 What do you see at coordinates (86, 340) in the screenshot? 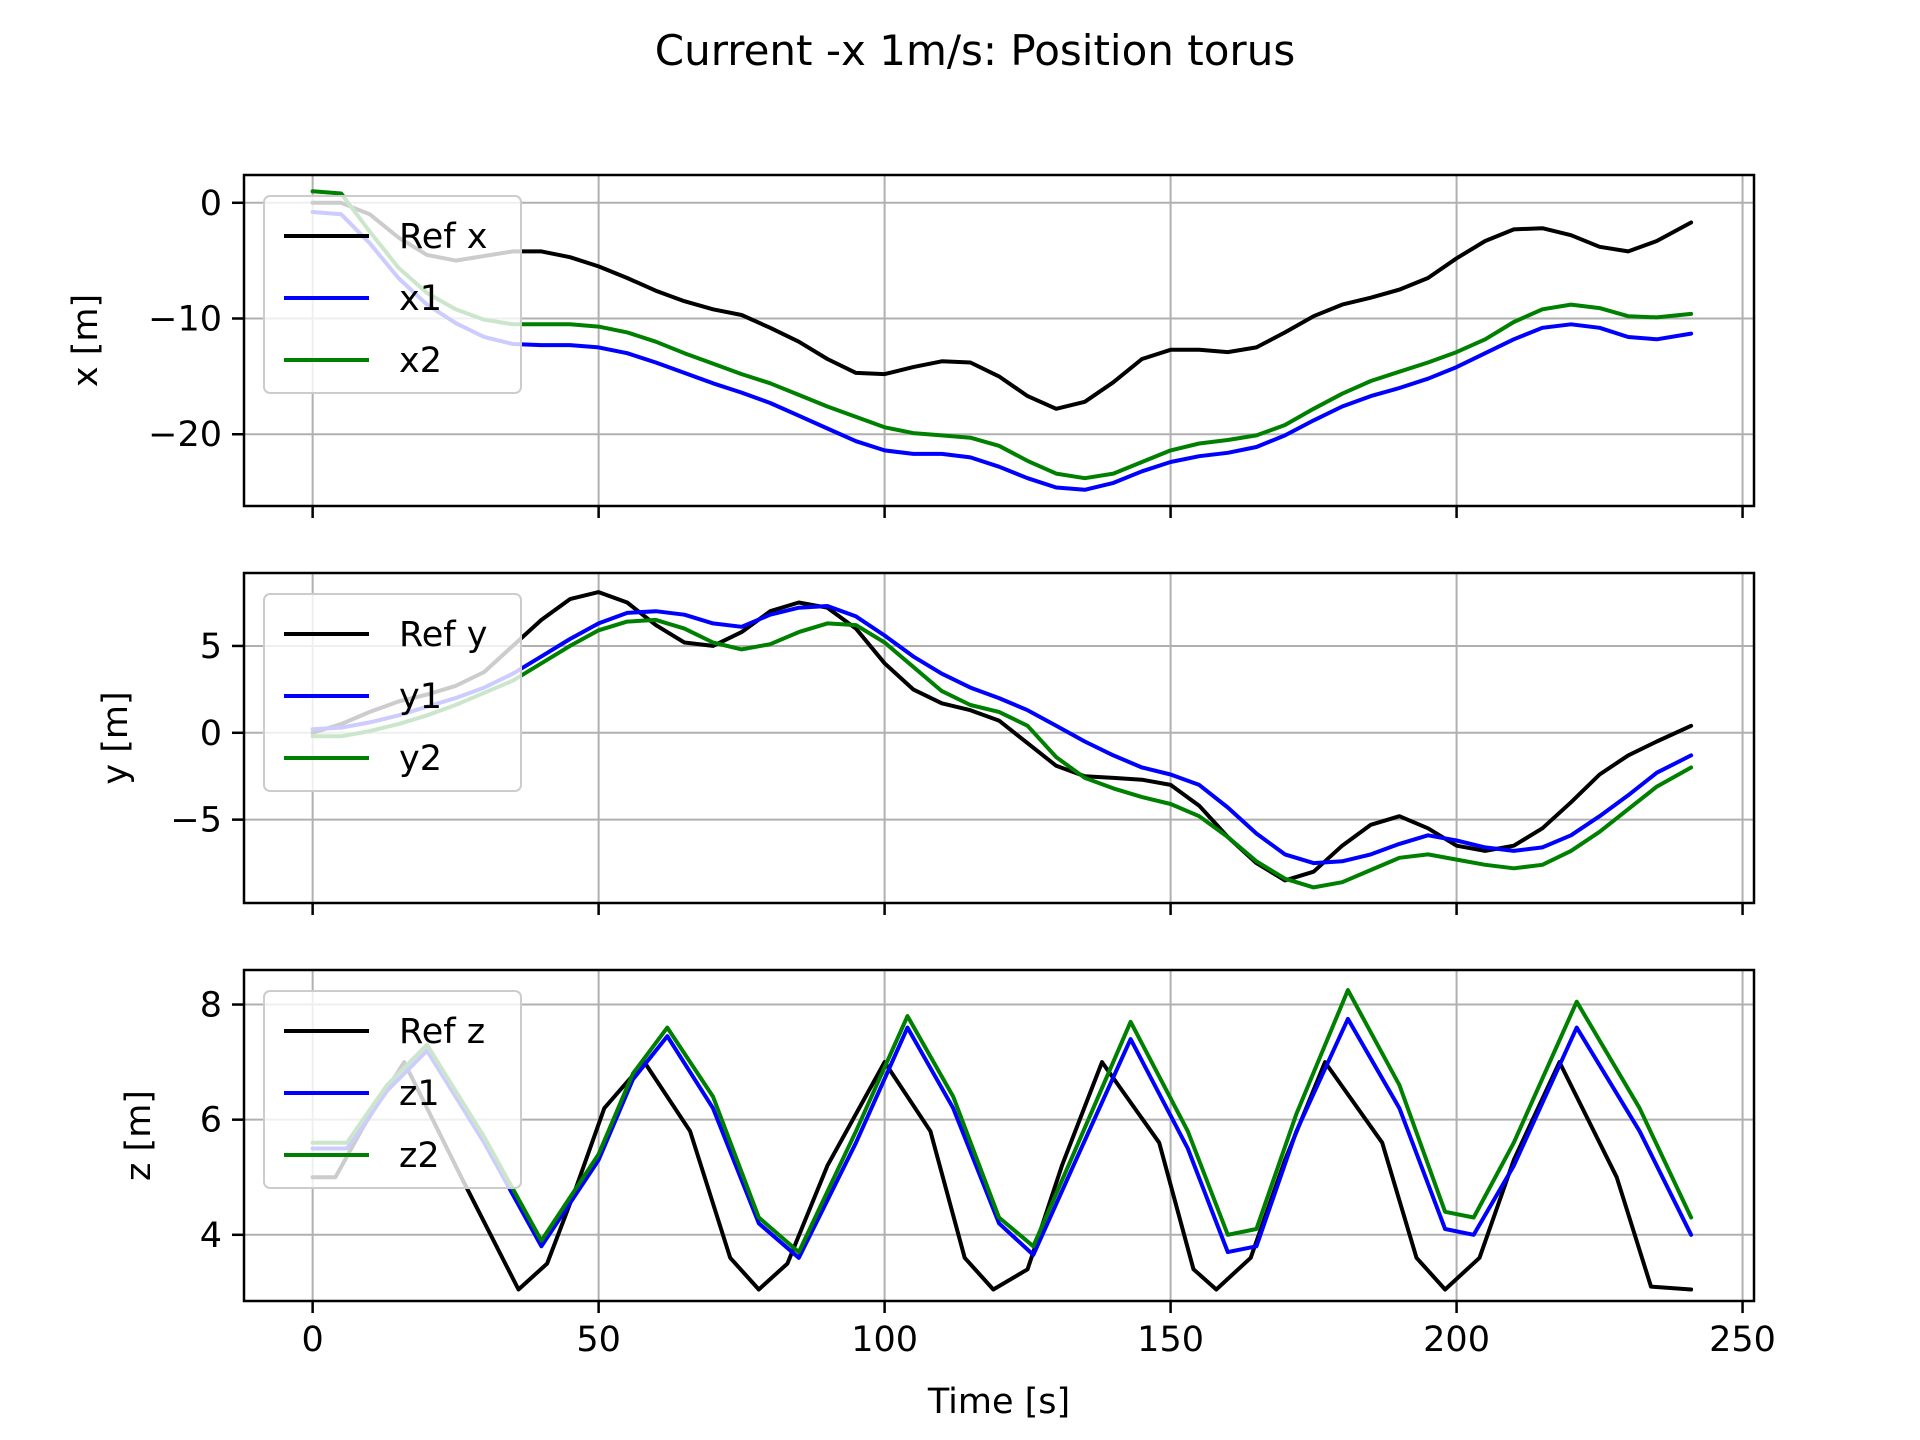
I see `y-axis-label: x [m]` at bounding box center [86, 340].